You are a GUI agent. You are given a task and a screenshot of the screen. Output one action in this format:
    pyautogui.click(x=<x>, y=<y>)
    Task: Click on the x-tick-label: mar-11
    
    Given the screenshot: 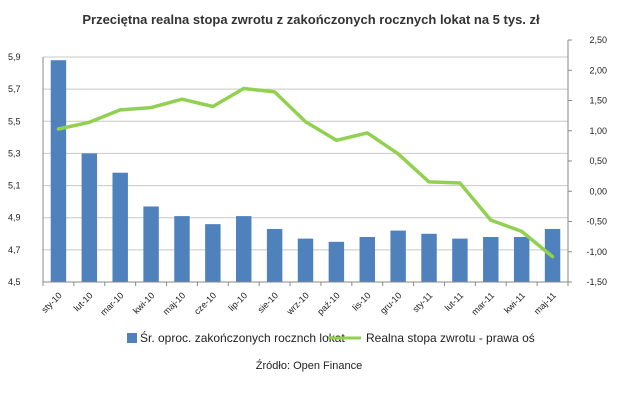 What is the action you would take?
    pyautogui.click(x=482, y=303)
    